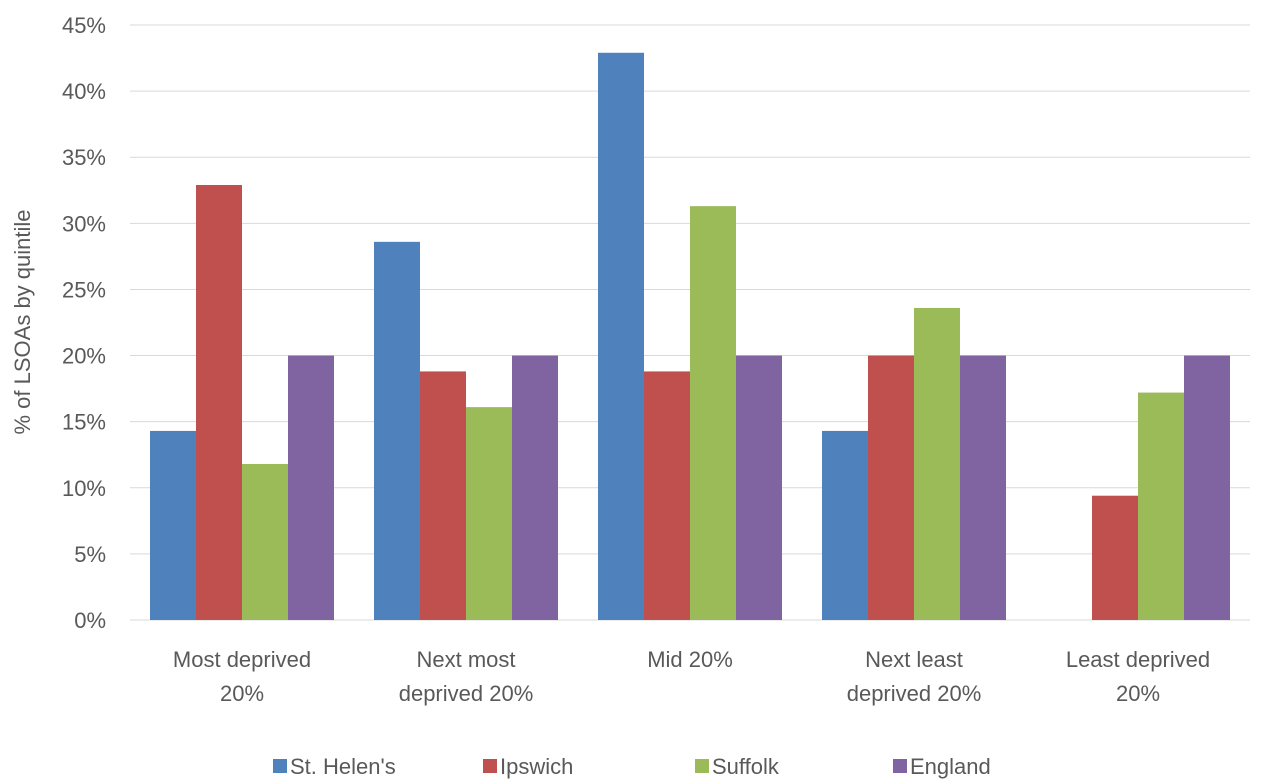 The height and width of the screenshot is (780, 1265). Describe the element at coordinates (465, 659) in the screenshot. I see `x-tick-label: Next most` at that location.